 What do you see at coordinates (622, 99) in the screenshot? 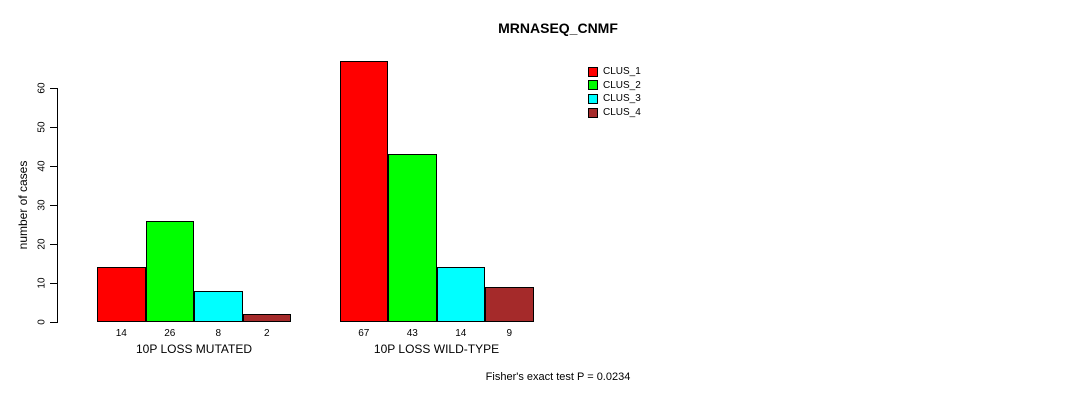
I see `legend-label: CLUS_3` at bounding box center [622, 99].